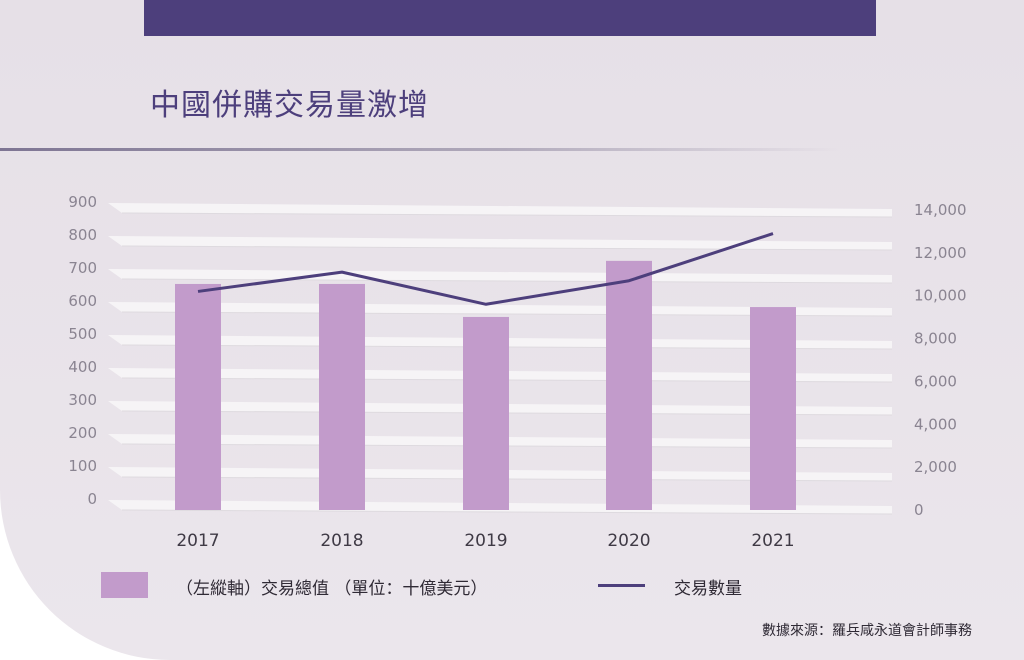  I want to click on x-tick-label: 2020, so click(628, 541).